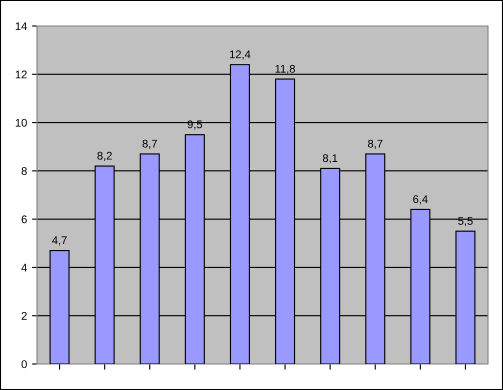  Describe the element at coordinates (330, 159) in the screenshot. I see `data-label: 8,1` at that location.